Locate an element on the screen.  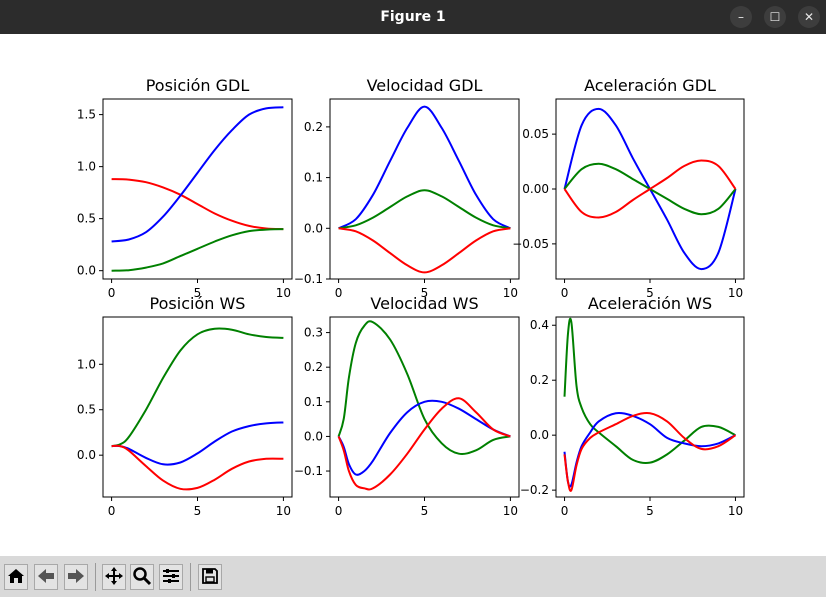
y-tick-label: 0.00 is located at coordinates (535, 189).